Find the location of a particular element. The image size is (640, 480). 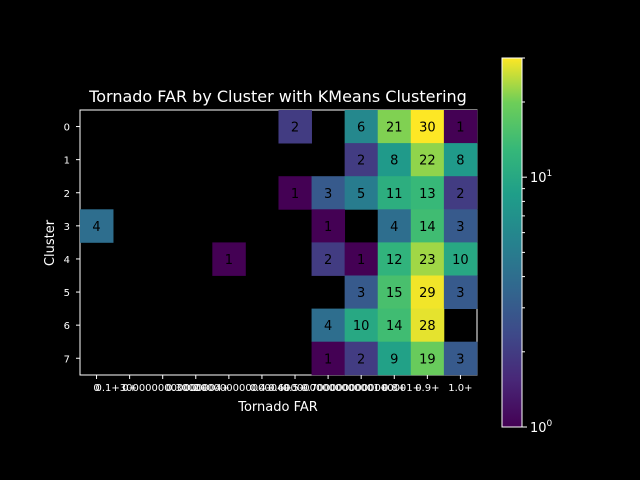

cell-value-label: 11 is located at coordinates (394, 194).